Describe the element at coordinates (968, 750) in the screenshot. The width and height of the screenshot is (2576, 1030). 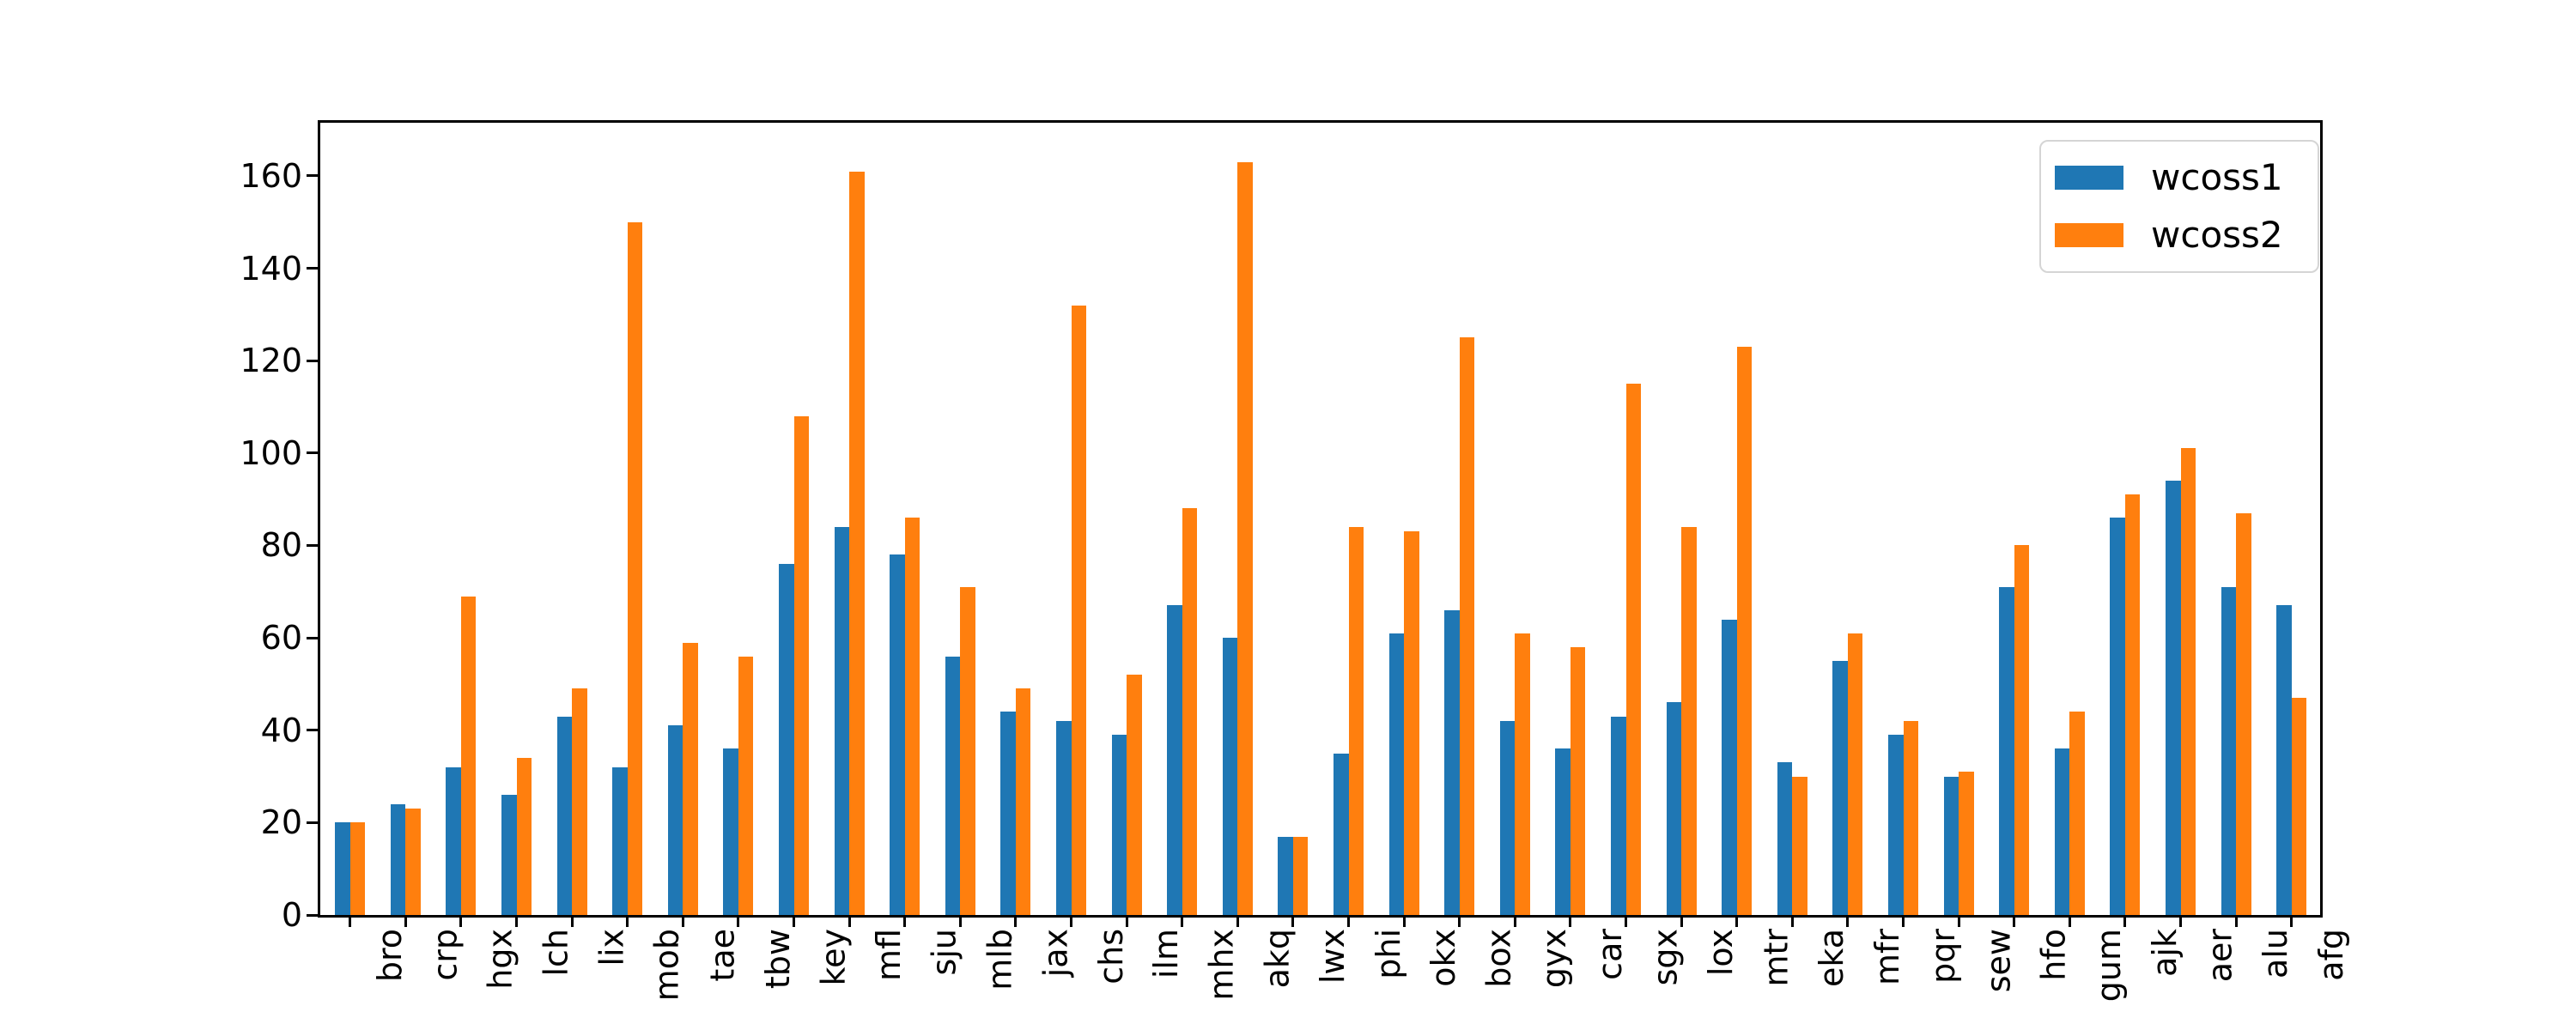
I see `bar-wcoss2-mlb` at that location.